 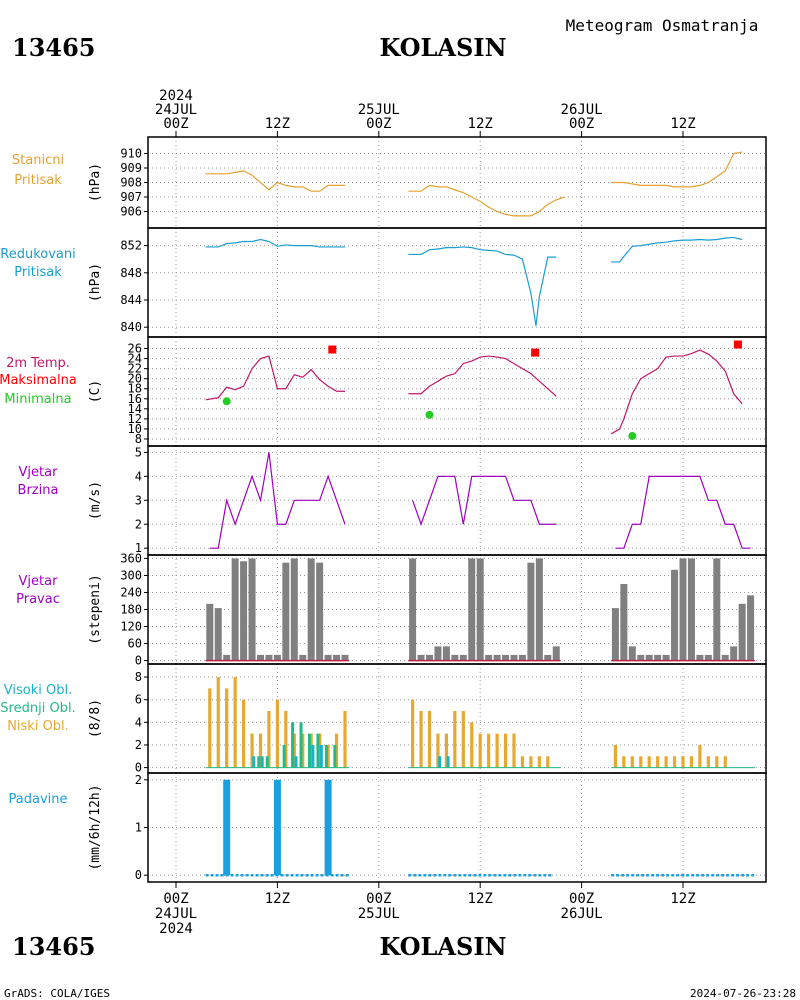 What do you see at coordinates (135, 349) in the screenshot?
I see `y-tick-label: 26` at bounding box center [135, 349].